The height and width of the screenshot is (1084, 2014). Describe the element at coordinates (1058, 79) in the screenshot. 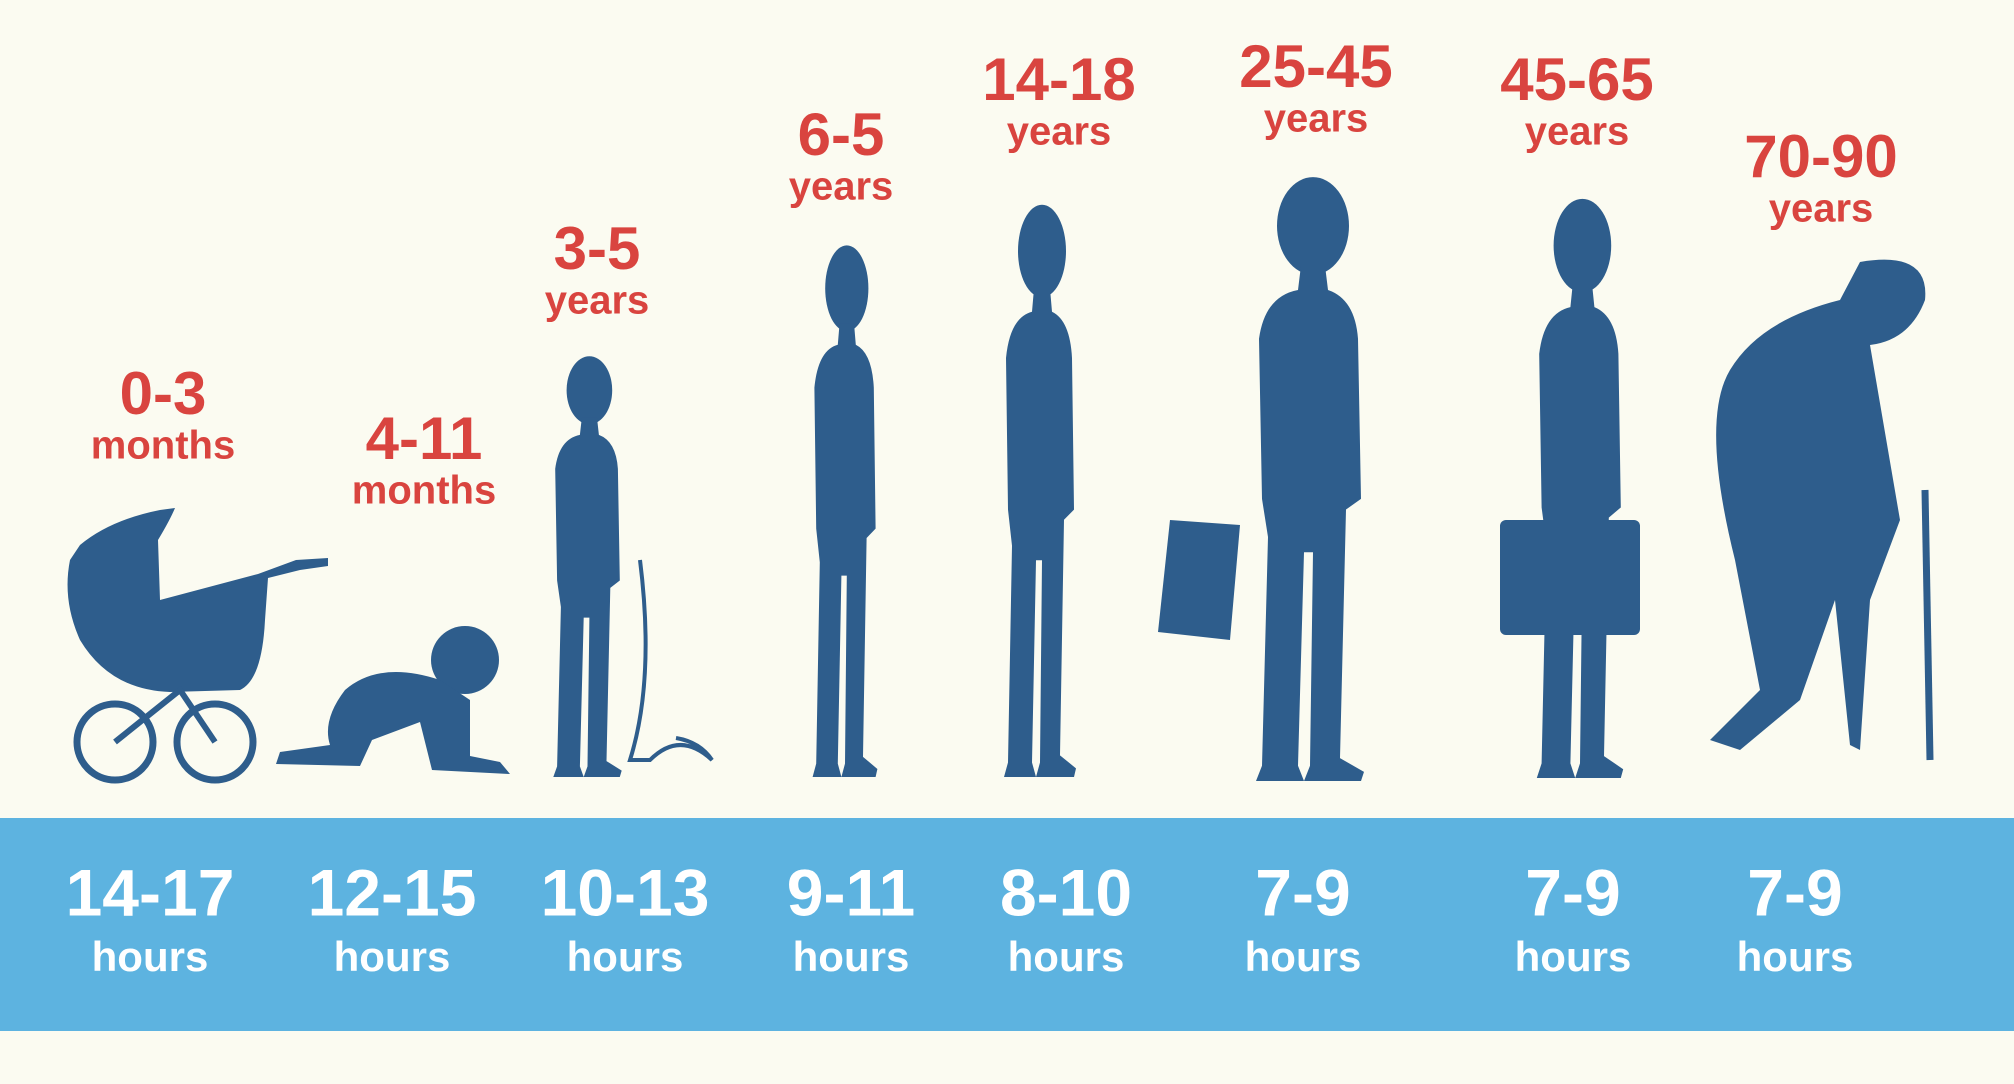

I see `age-range: 14-18` at that location.